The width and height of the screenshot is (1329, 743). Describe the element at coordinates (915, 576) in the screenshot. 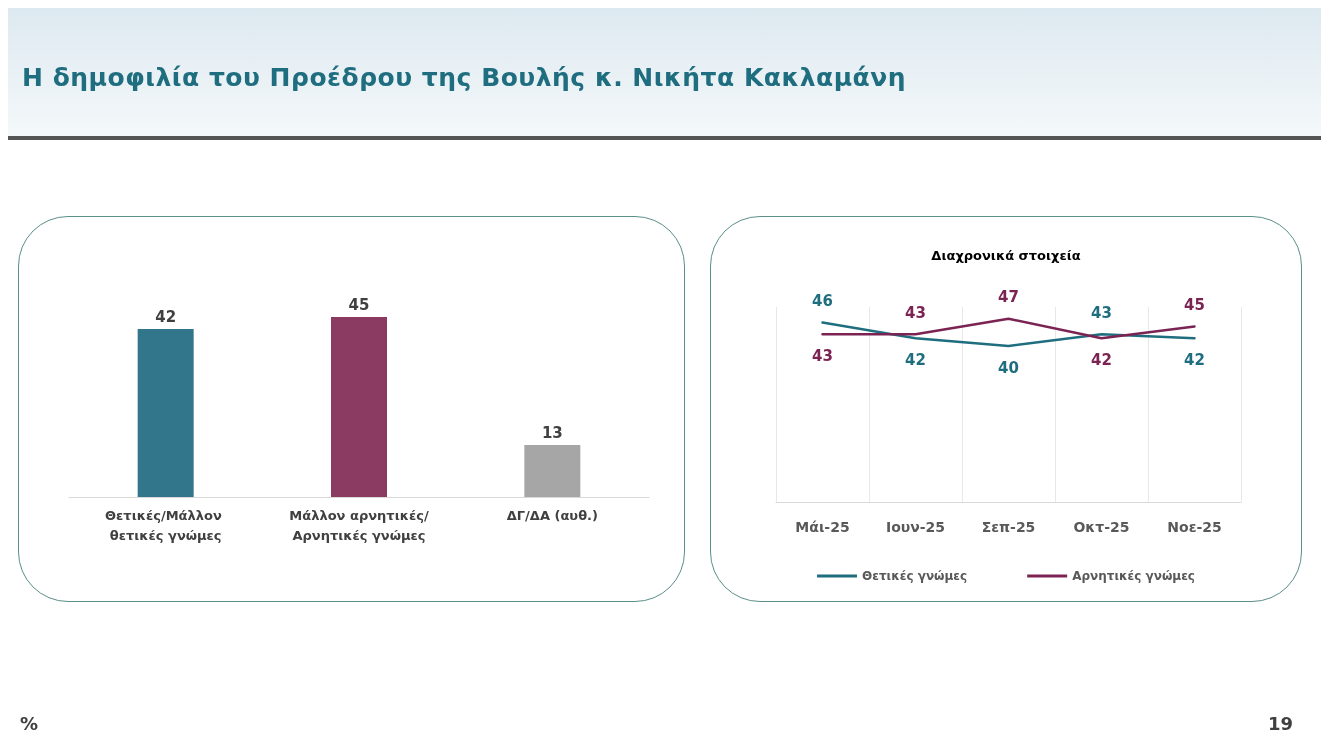

I see `legend-label: Θετικές γνώμες` at that location.